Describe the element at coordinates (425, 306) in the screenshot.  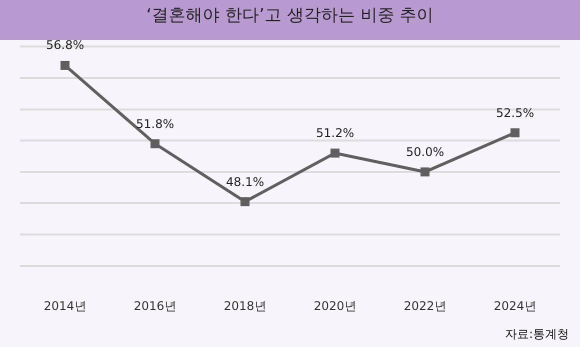
I see `x-tick-label: 2022년` at that location.